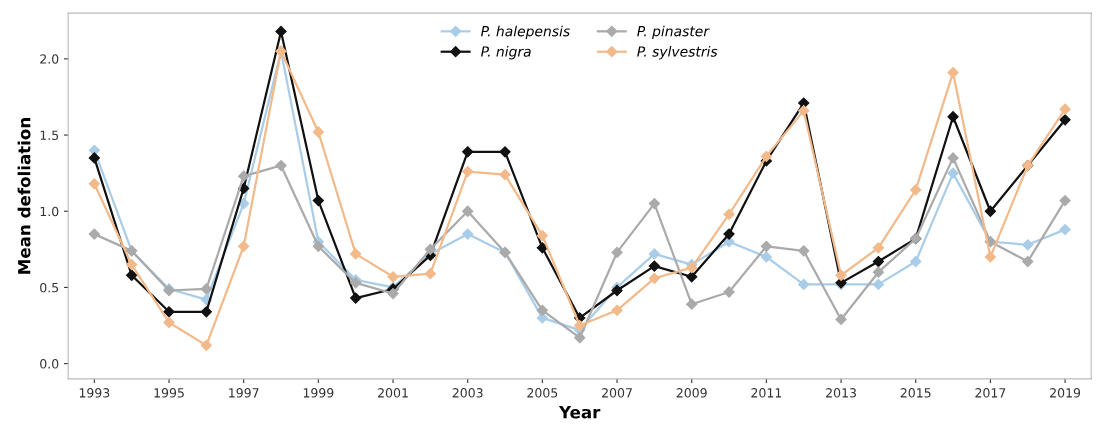  Describe the element at coordinates (49, 135) in the screenshot. I see `y-tick-label: 1.5` at that location.